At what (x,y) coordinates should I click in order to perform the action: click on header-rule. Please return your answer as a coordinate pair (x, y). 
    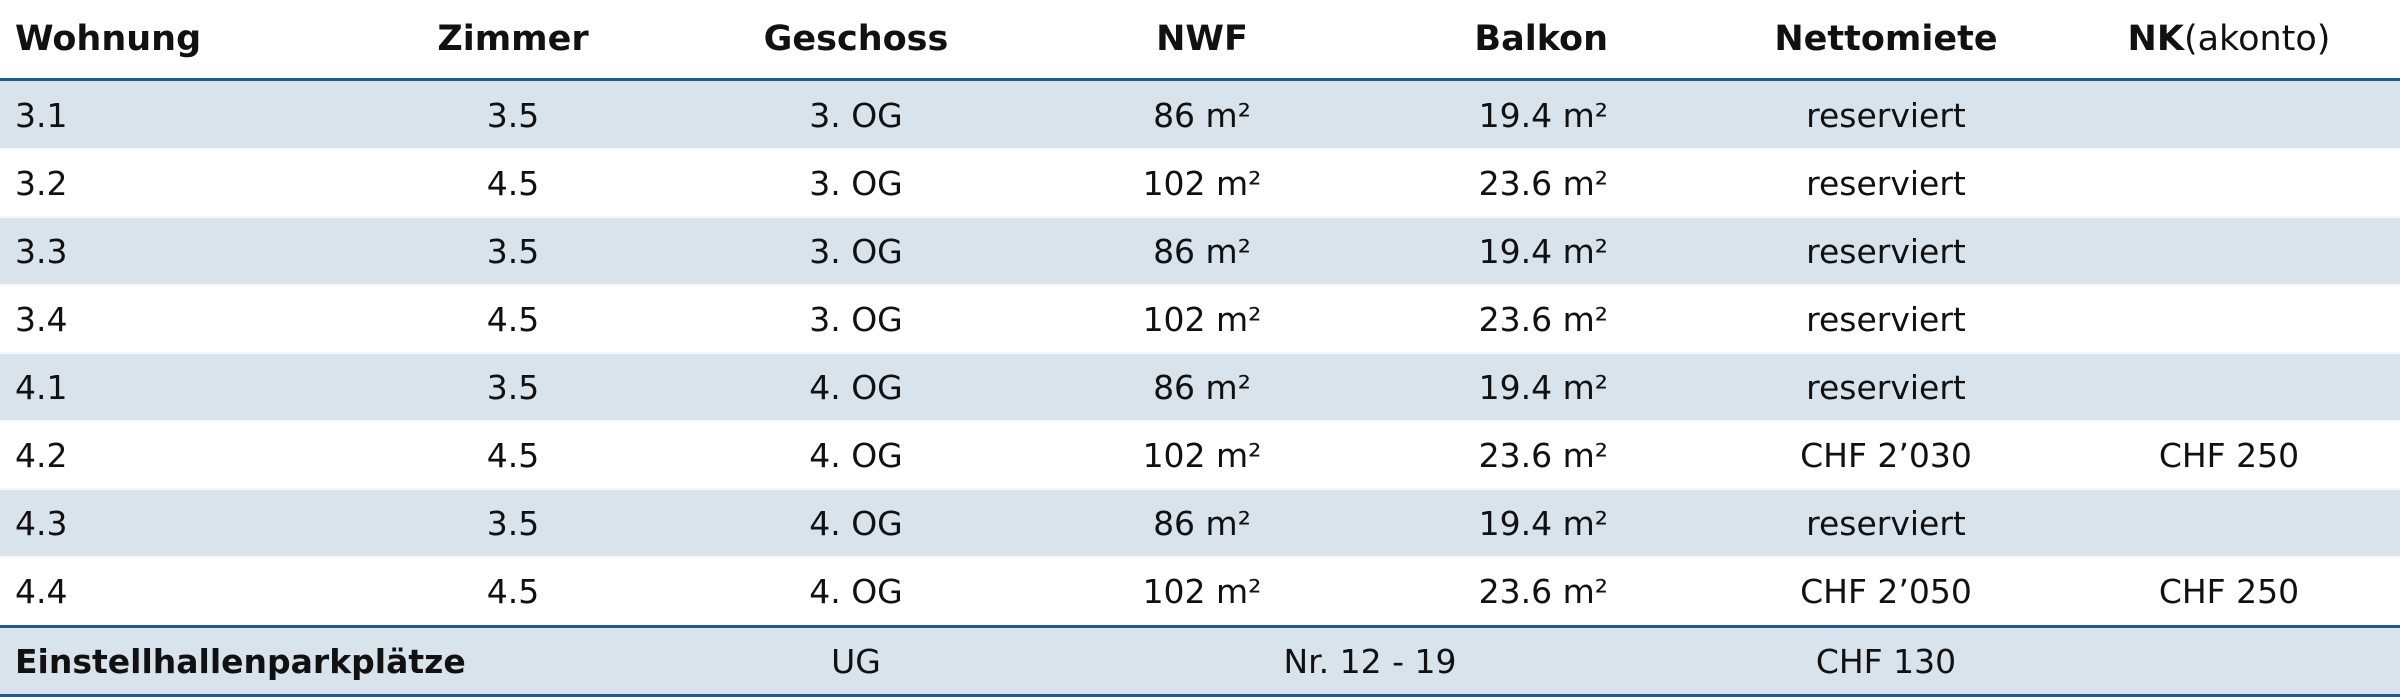
    Looking at the image, I should click on (1200, 79).